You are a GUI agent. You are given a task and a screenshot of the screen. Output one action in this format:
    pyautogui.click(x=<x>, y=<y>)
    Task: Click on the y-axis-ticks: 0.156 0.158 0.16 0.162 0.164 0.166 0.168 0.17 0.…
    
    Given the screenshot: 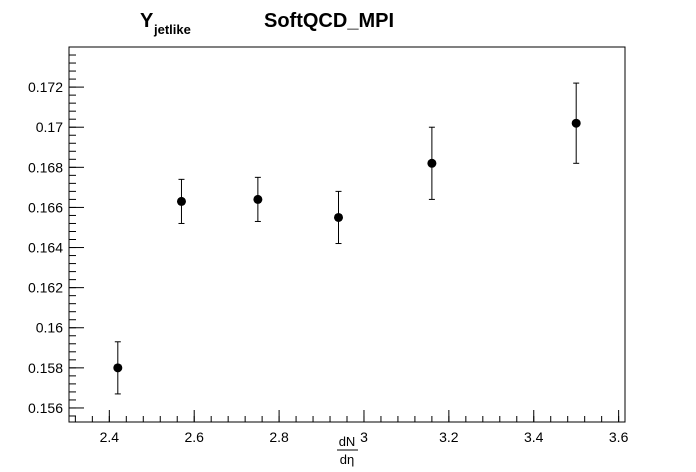 What is the action you would take?
    pyautogui.click(x=56, y=231)
    